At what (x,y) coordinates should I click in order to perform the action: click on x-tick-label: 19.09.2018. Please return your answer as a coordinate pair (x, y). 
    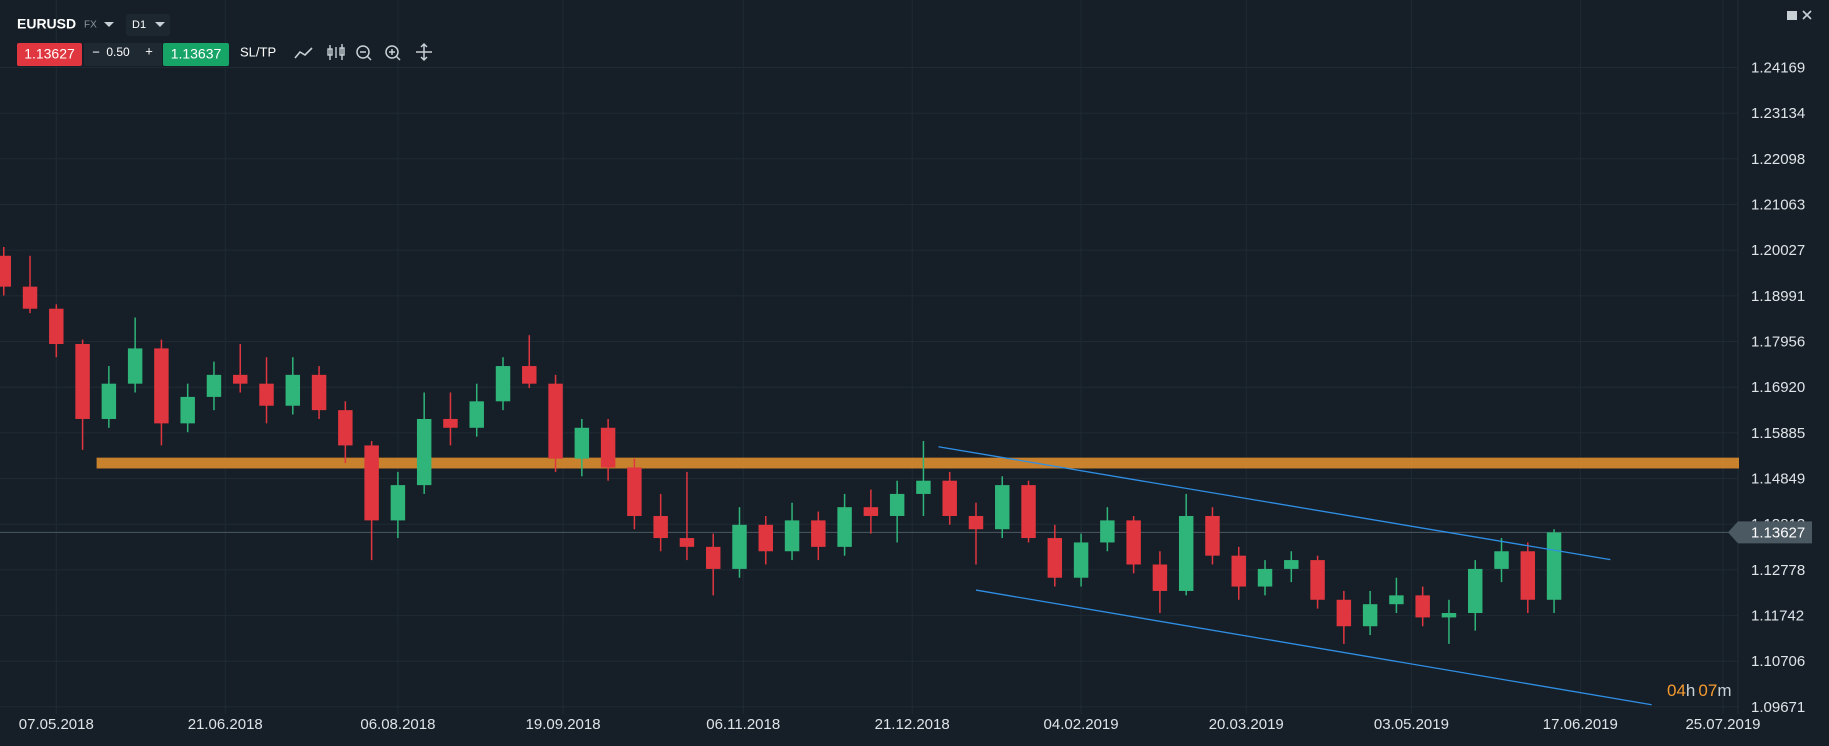
    Looking at the image, I should click on (563, 724).